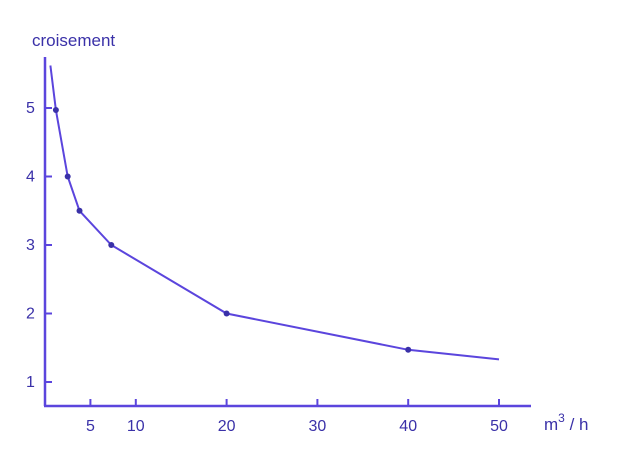 The width and height of the screenshot is (640, 472). What do you see at coordinates (297, 417) in the screenshot?
I see `x-ticks: 5 10 20 30 40 50` at bounding box center [297, 417].